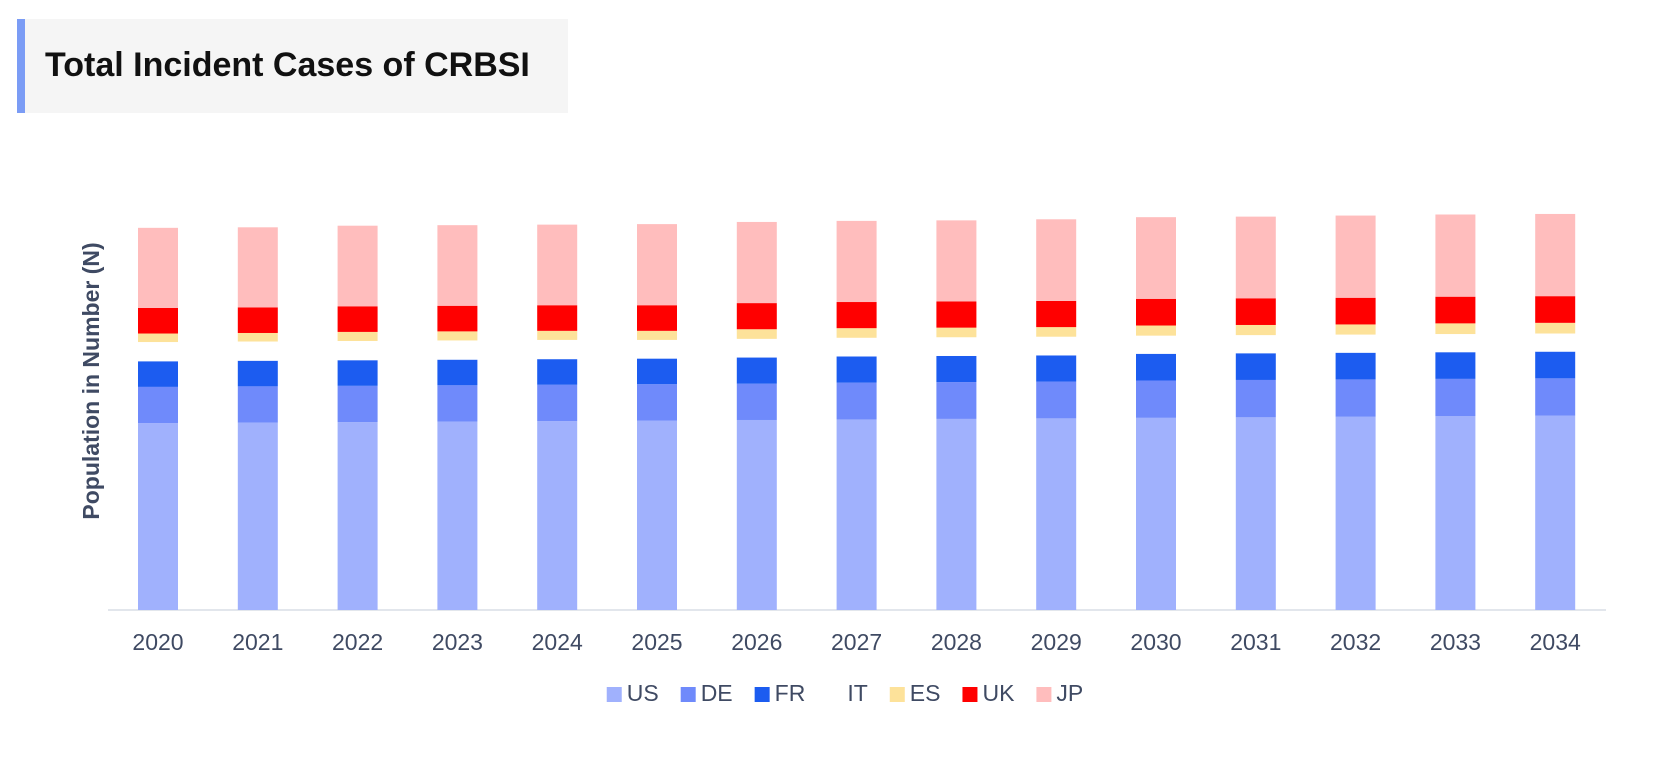 The width and height of the screenshot is (1667, 763). Describe the element at coordinates (457, 642) in the screenshot. I see `x-tick-label: 2023` at that location.